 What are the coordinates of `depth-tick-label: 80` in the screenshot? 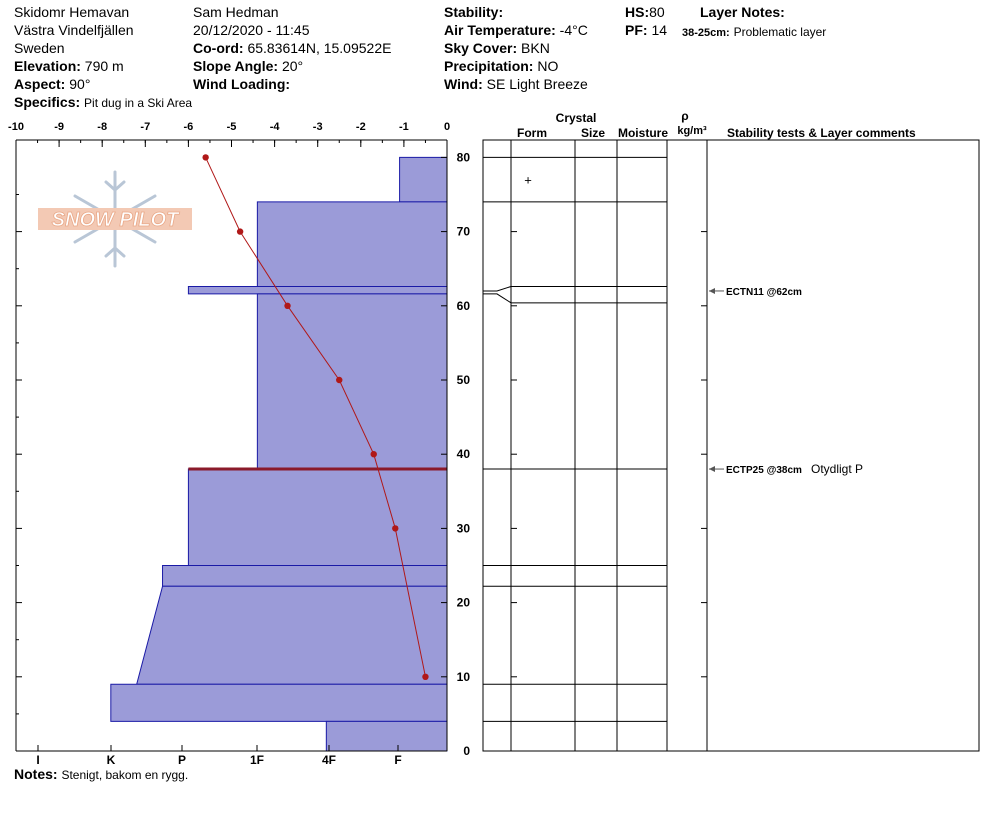 It's located at (464, 157).